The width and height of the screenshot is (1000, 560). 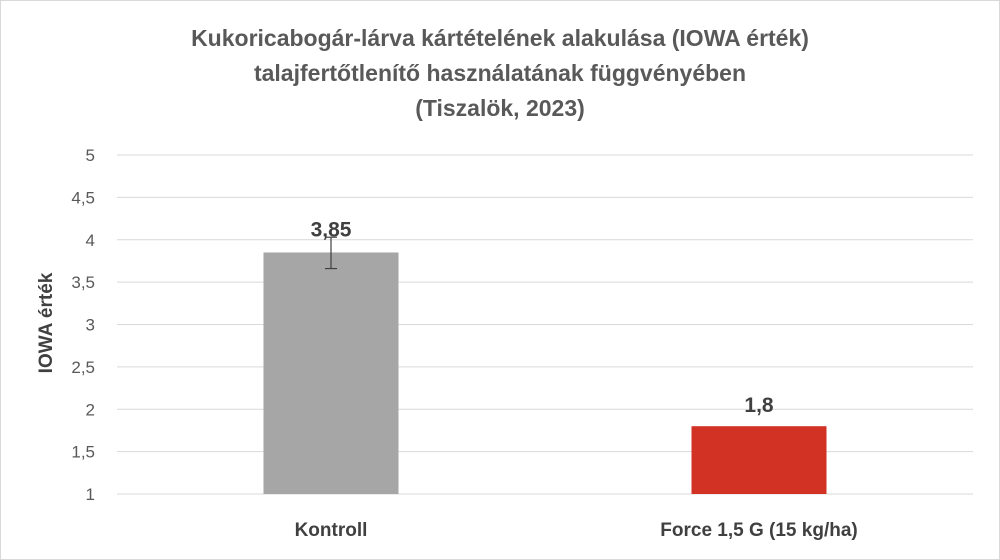 I want to click on y-tick-label: 4,5, so click(x=83, y=197).